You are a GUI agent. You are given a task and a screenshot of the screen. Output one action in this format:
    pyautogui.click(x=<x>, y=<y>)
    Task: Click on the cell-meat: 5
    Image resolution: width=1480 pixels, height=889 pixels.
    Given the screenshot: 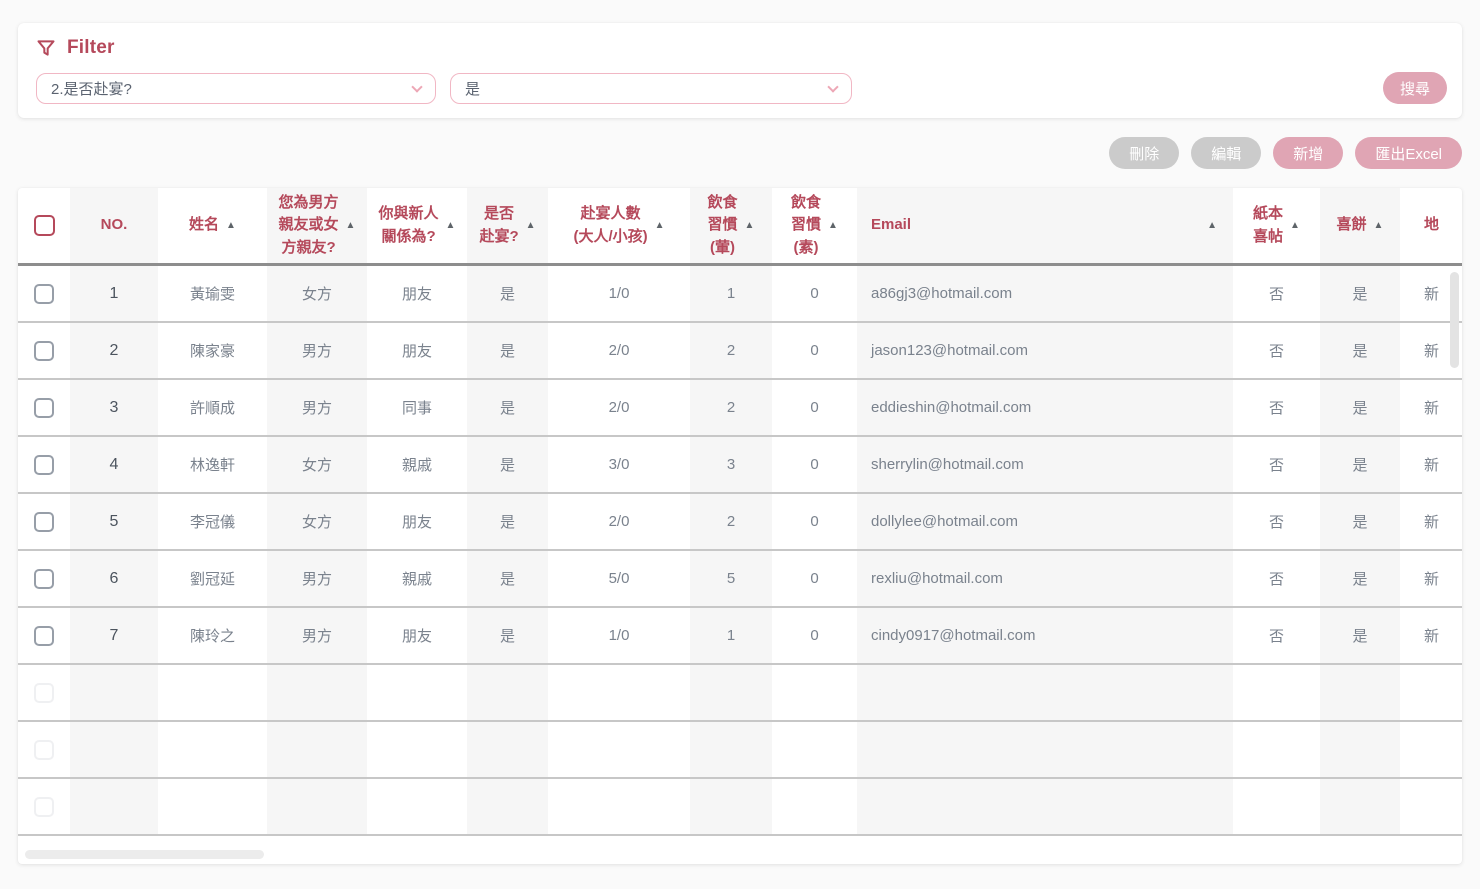 What is the action you would take?
    pyautogui.click(x=731, y=578)
    